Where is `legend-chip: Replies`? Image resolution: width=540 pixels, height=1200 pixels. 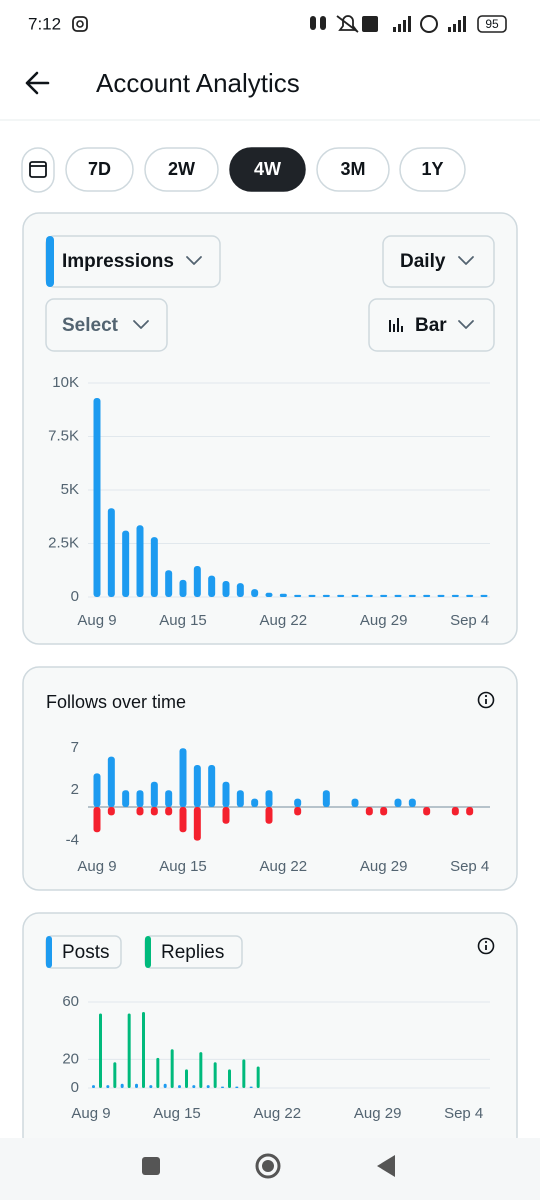
legend-chip: Replies is located at coordinates (193, 952).